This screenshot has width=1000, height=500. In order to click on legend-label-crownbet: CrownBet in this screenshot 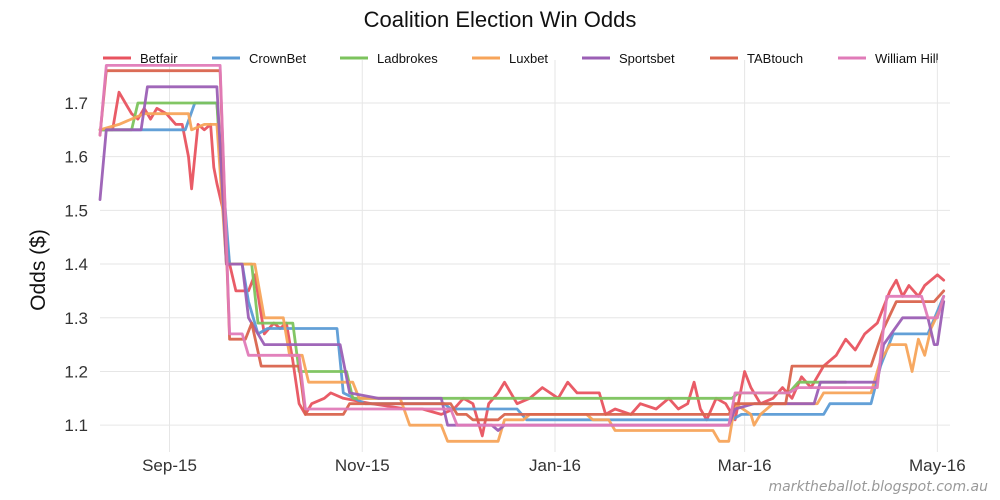, I will do `click(277, 58)`.